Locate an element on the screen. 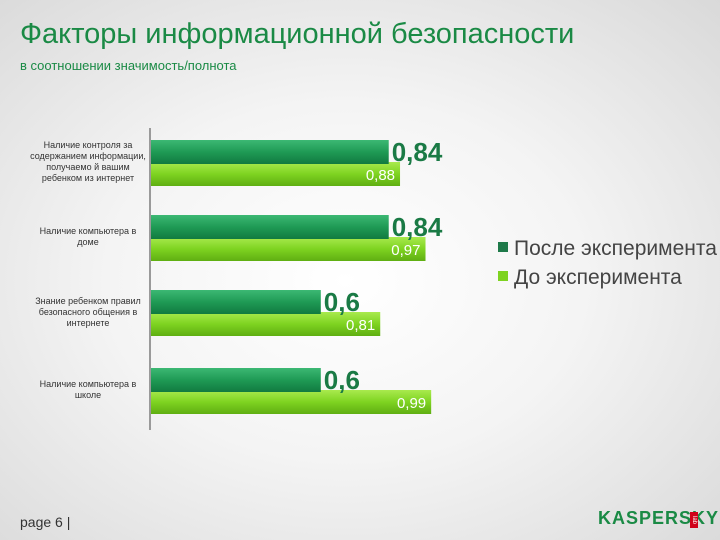  legend-item-before: До эксперимента is located at coordinates (607, 277).